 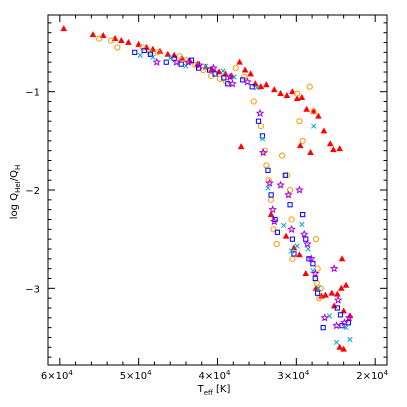 What do you see at coordinates (32, 93) in the screenshot?
I see `y-tick-label: −1` at bounding box center [32, 93].